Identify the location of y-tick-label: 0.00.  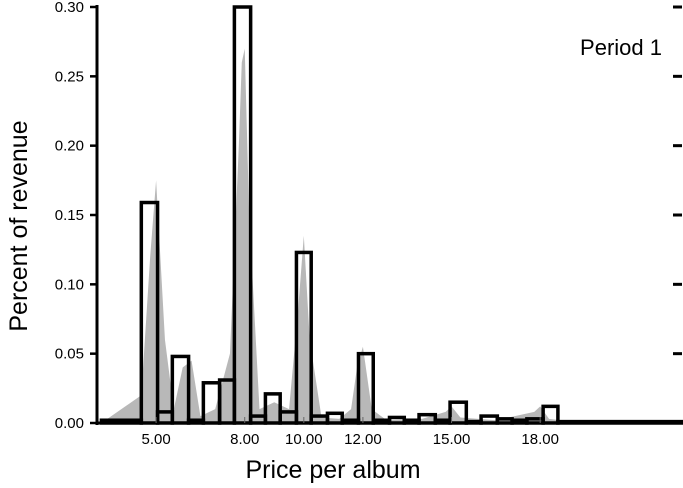
(69, 423).